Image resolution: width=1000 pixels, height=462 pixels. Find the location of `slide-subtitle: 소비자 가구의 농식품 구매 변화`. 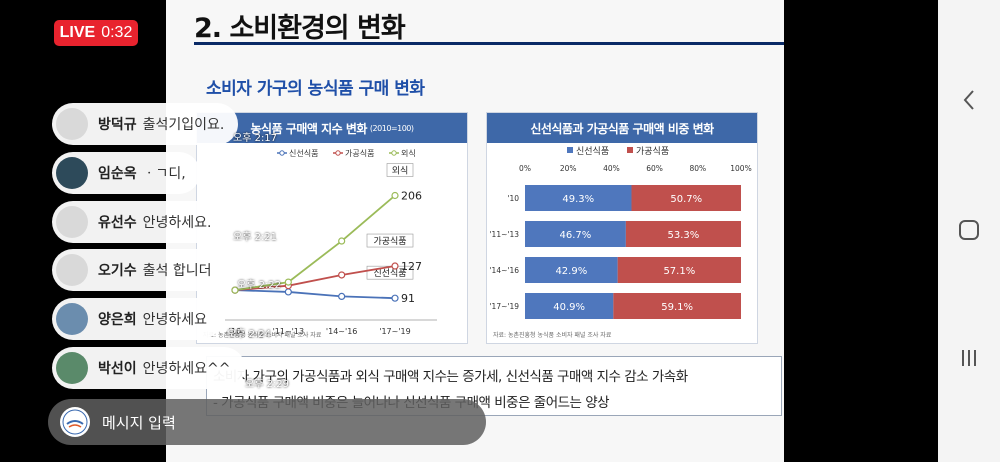

slide-subtitle: 소비자 가구의 농식품 구매 변화 is located at coordinates (315, 89).